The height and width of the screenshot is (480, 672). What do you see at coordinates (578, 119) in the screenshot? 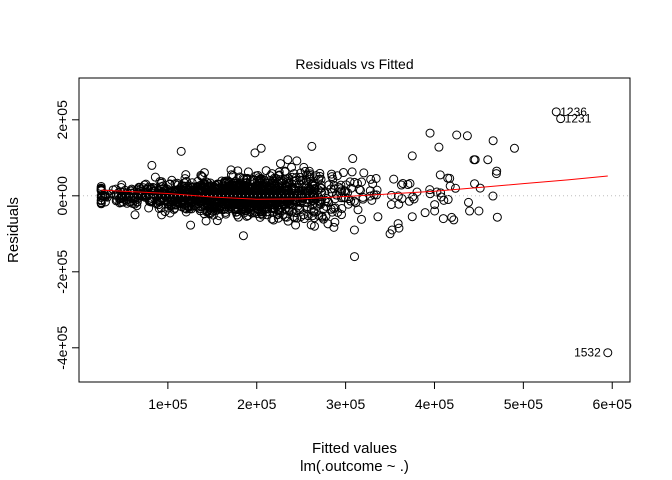
I see `point-label: 1231` at bounding box center [578, 119].